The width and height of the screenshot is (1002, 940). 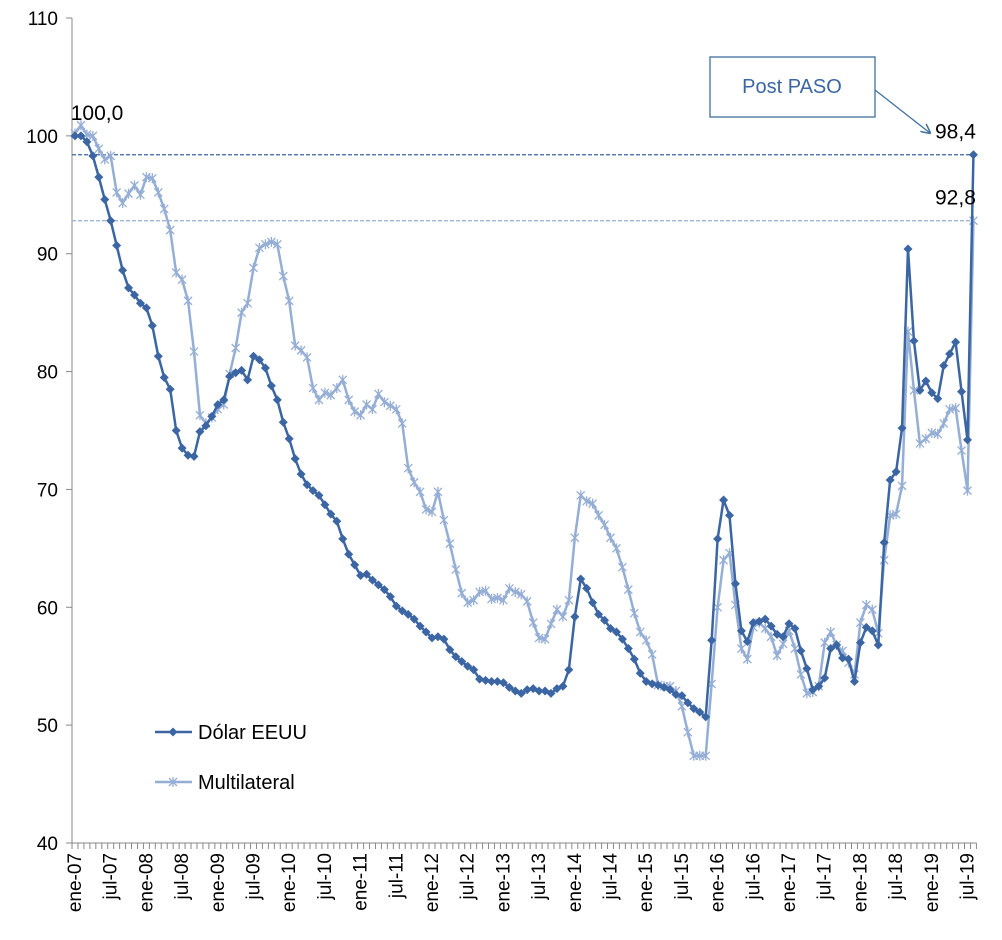 I want to click on x-tick-label: jul-17, so click(x=825, y=876).